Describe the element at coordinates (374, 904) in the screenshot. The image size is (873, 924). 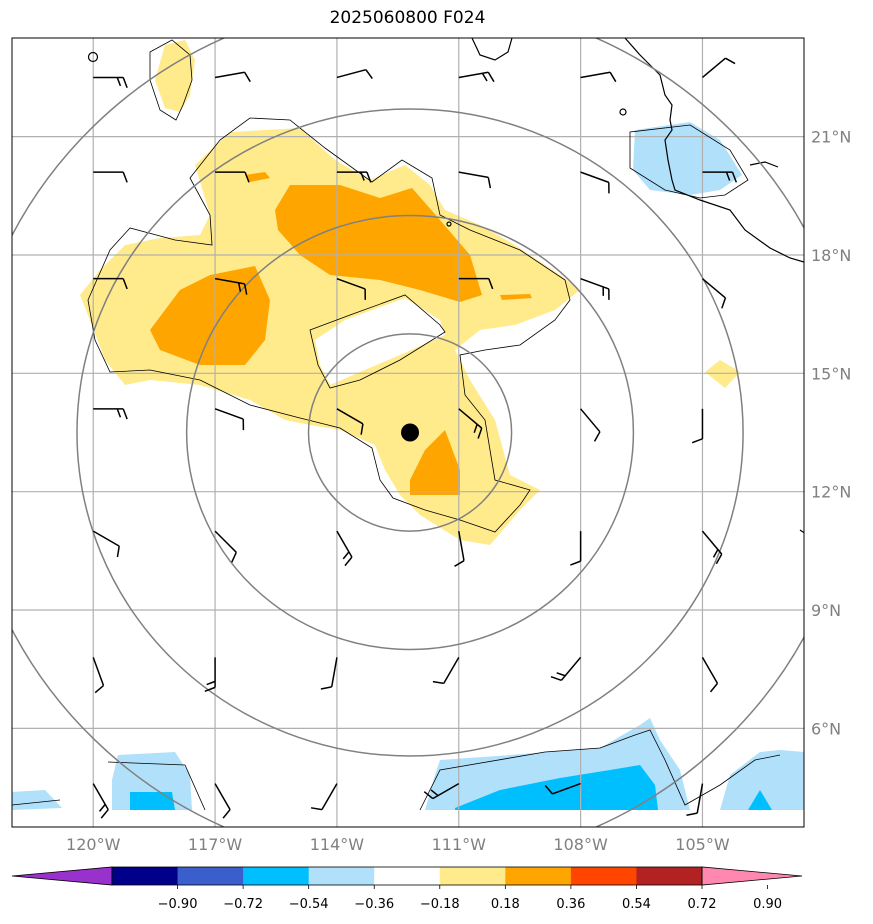
I see `colorbar-label: −0.36` at that location.